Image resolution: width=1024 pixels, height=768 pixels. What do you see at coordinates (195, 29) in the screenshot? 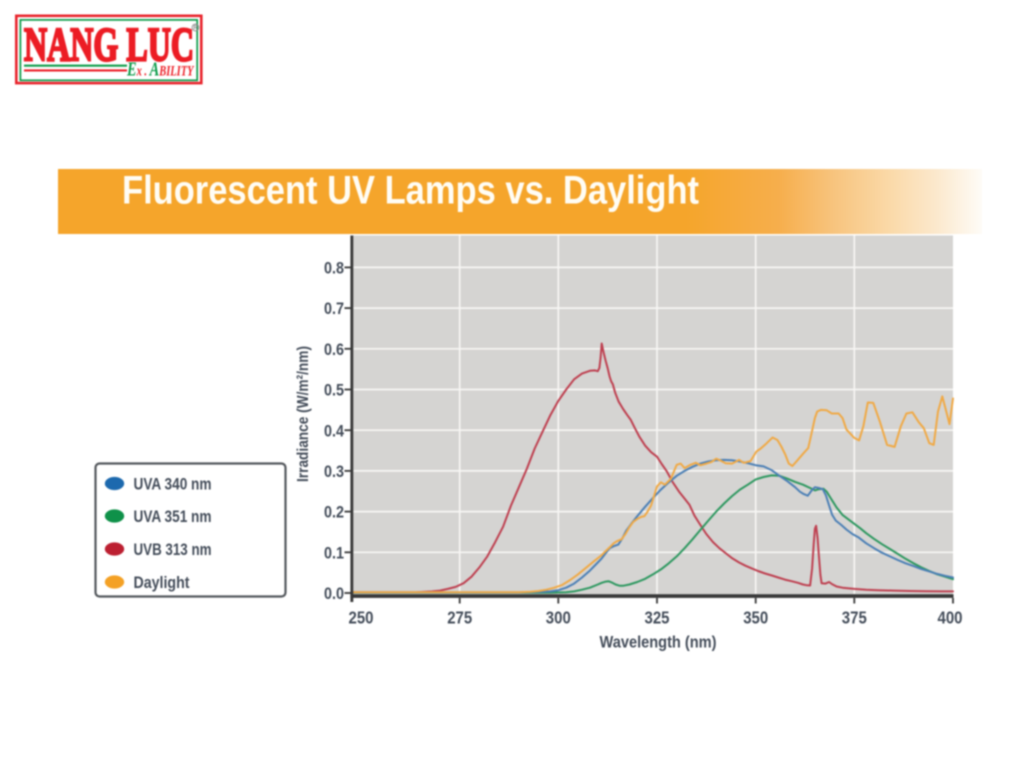
I see `svg-text: R` at bounding box center [195, 29].